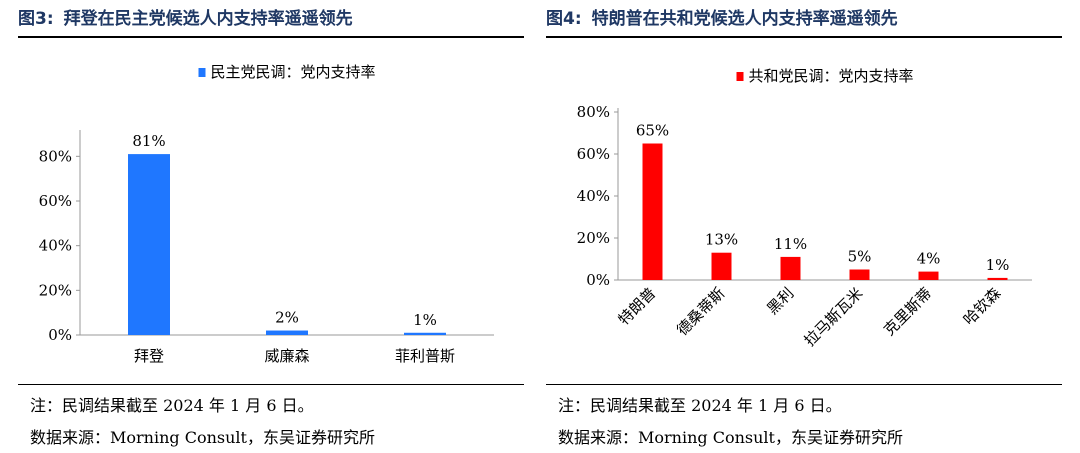 This screenshot has width=1080, height=453. I want to click on figure-4-label: 图4:, so click(564, 19).